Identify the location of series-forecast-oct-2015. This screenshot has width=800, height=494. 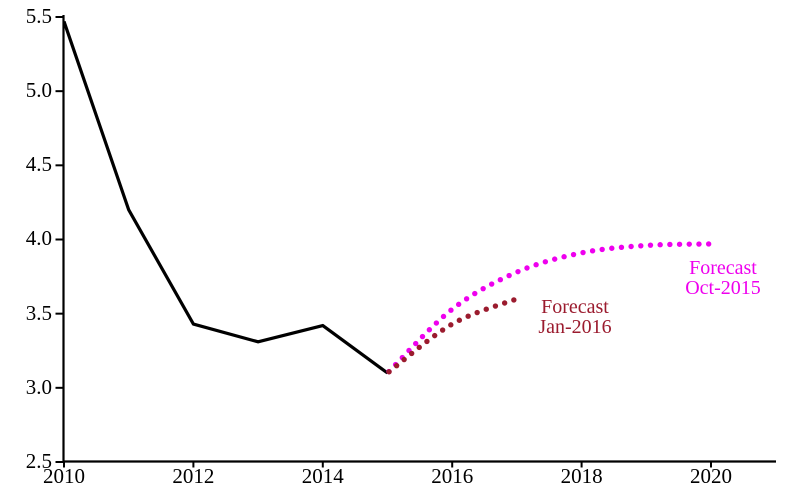
(549, 308).